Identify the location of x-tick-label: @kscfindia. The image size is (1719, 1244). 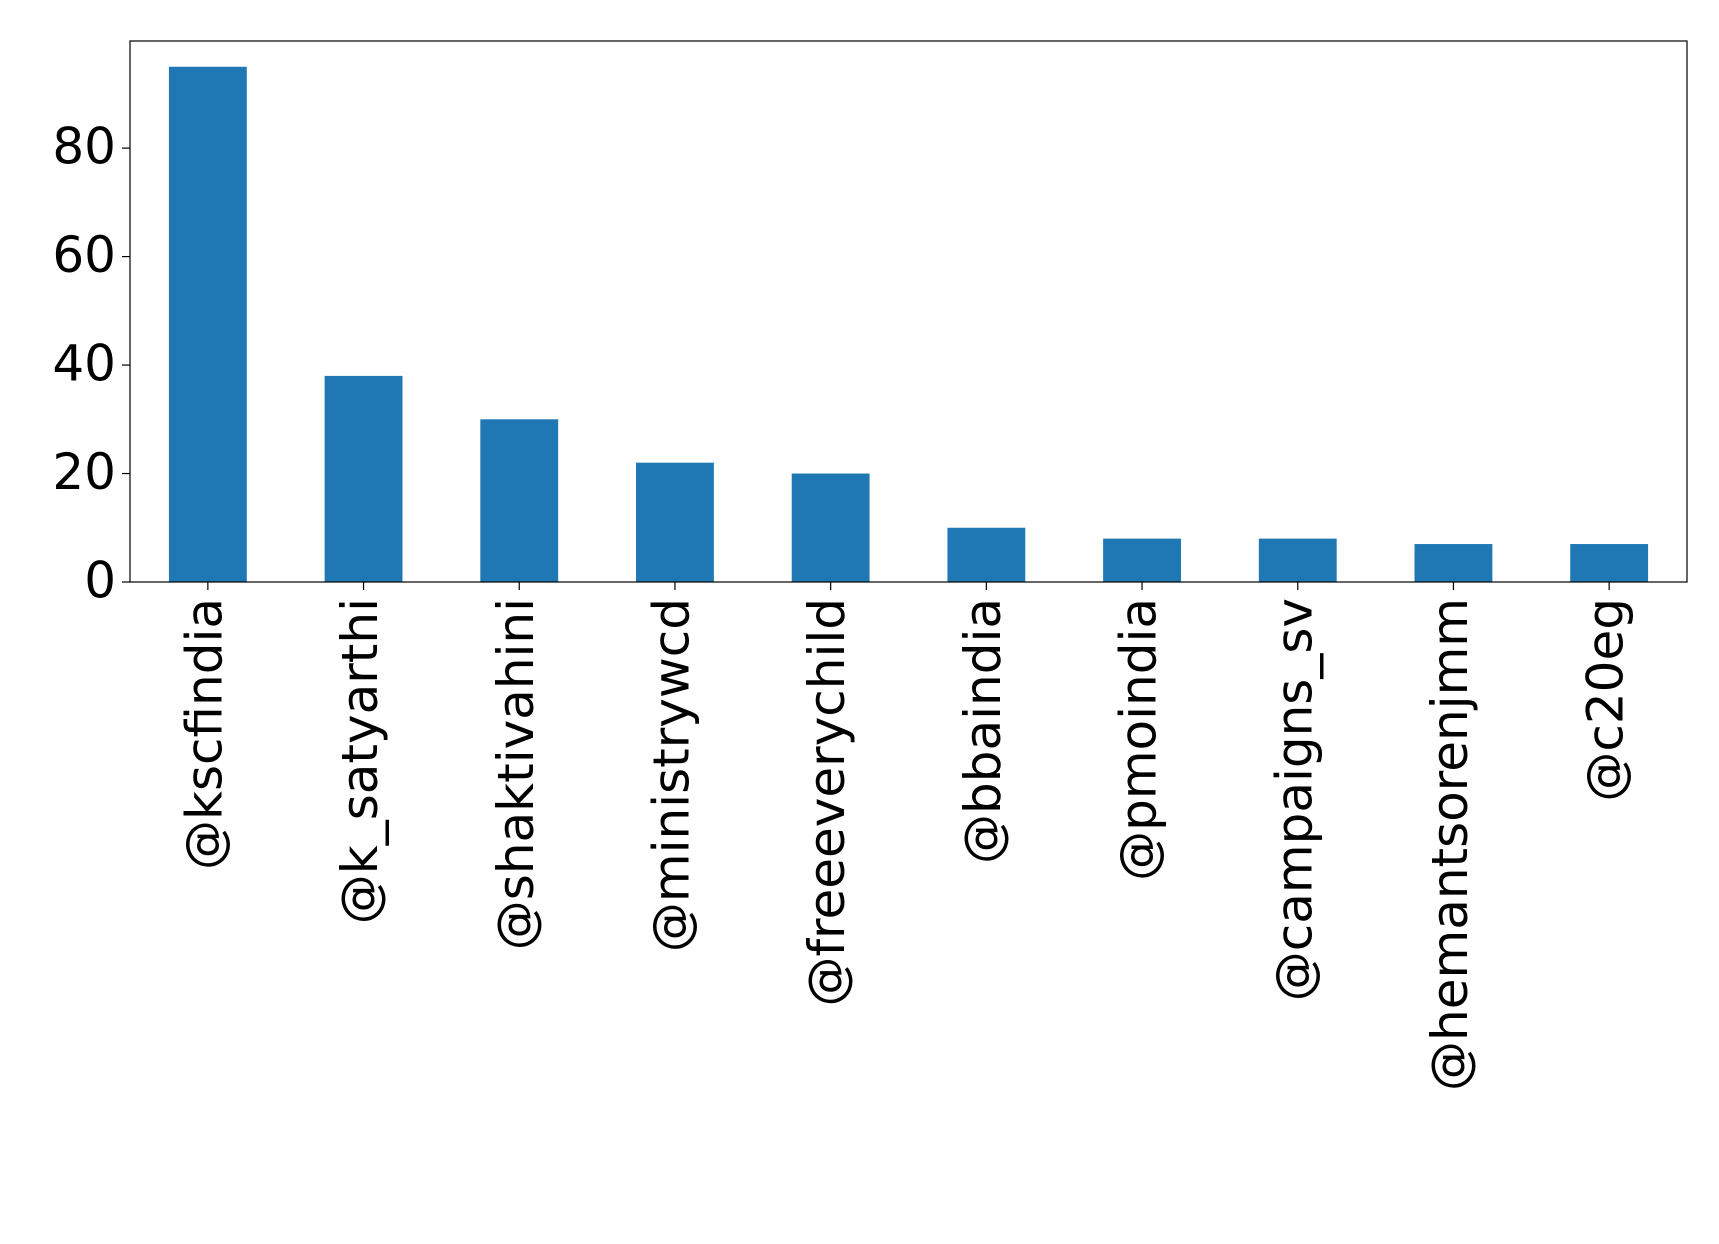
(204, 734).